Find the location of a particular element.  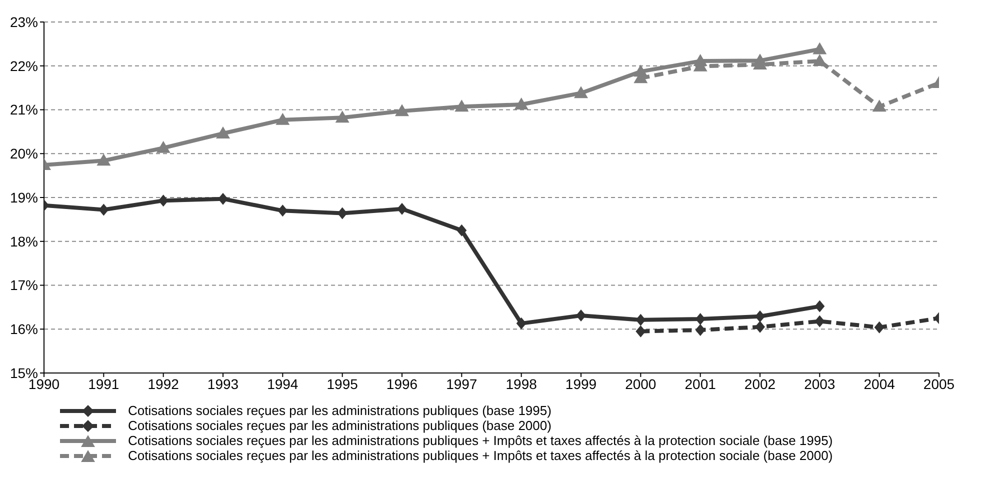

x-tick-label: 2000 is located at coordinates (640, 384).